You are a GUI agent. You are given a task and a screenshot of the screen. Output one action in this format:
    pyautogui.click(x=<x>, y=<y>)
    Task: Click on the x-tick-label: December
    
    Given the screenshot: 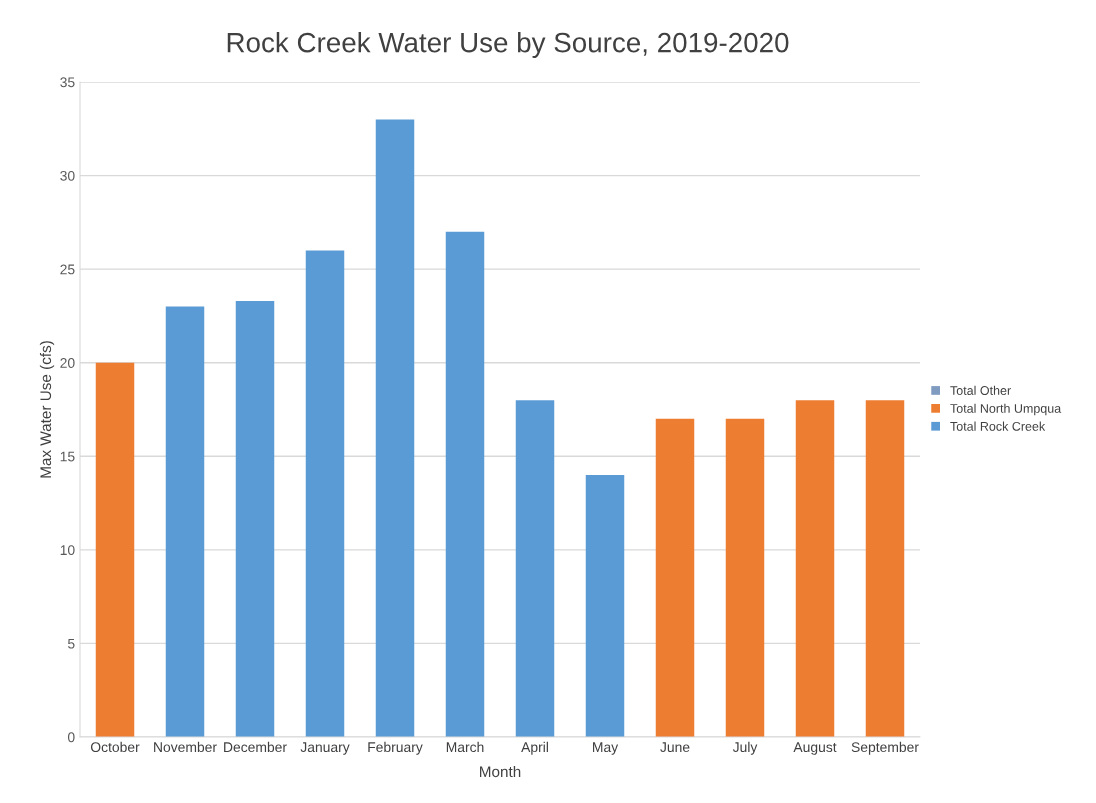 What is the action you would take?
    pyautogui.click(x=255, y=747)
    